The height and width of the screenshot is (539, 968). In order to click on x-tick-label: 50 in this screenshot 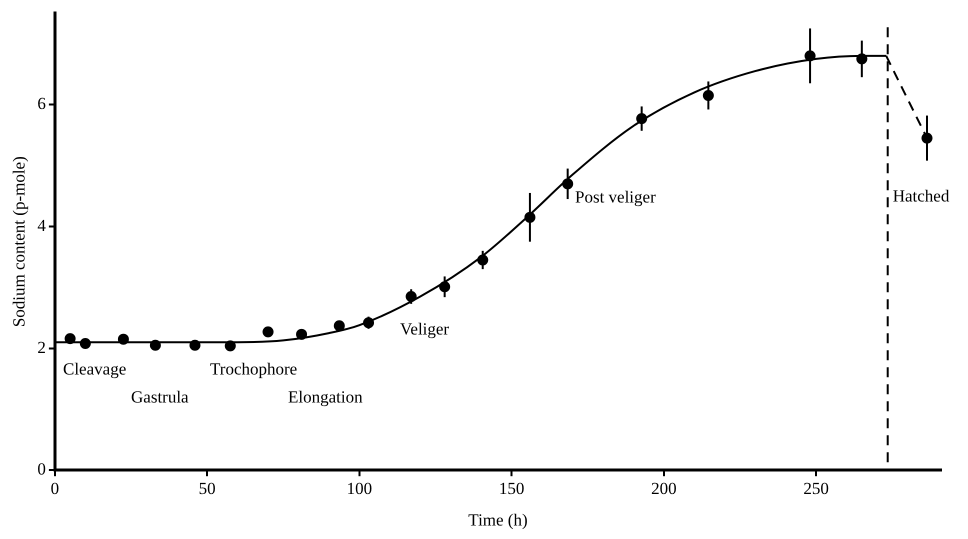, I will do `click(207, 488)`.